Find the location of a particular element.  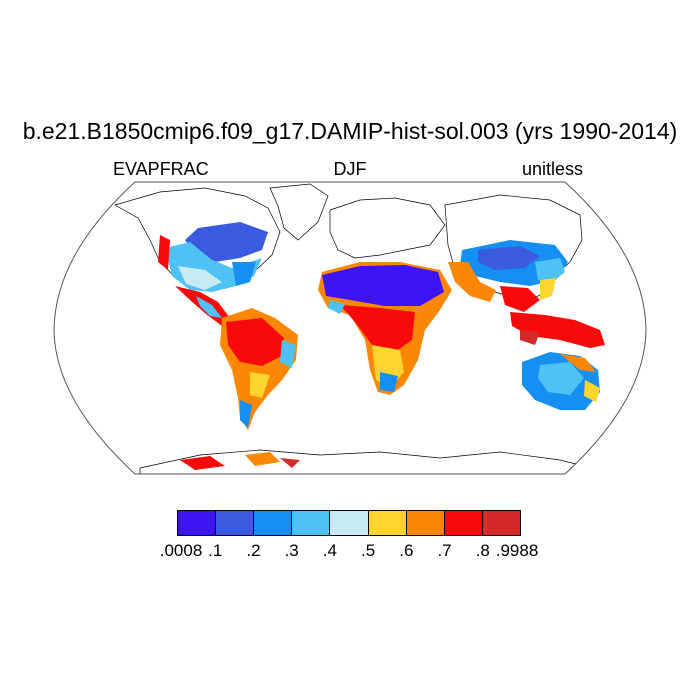

asia-region is located at coordinates (513, 253).